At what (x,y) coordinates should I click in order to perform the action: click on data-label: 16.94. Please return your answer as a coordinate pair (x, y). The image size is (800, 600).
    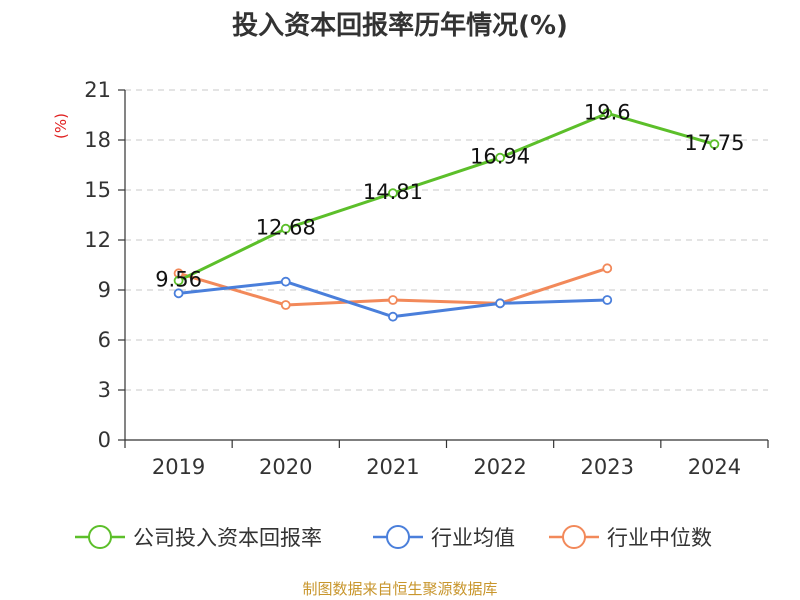
    Looking at the image, I should click on (500, 157).